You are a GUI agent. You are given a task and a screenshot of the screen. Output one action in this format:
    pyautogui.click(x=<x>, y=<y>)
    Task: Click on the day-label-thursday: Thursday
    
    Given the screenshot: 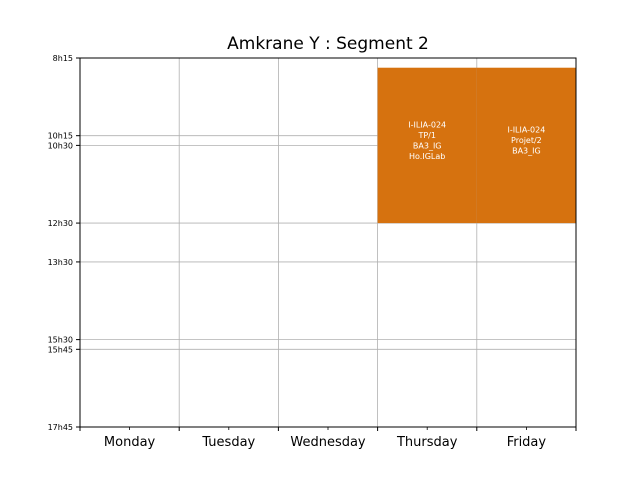 What is the action you would take?
    pyautogui.click(x=427, y=442)
    